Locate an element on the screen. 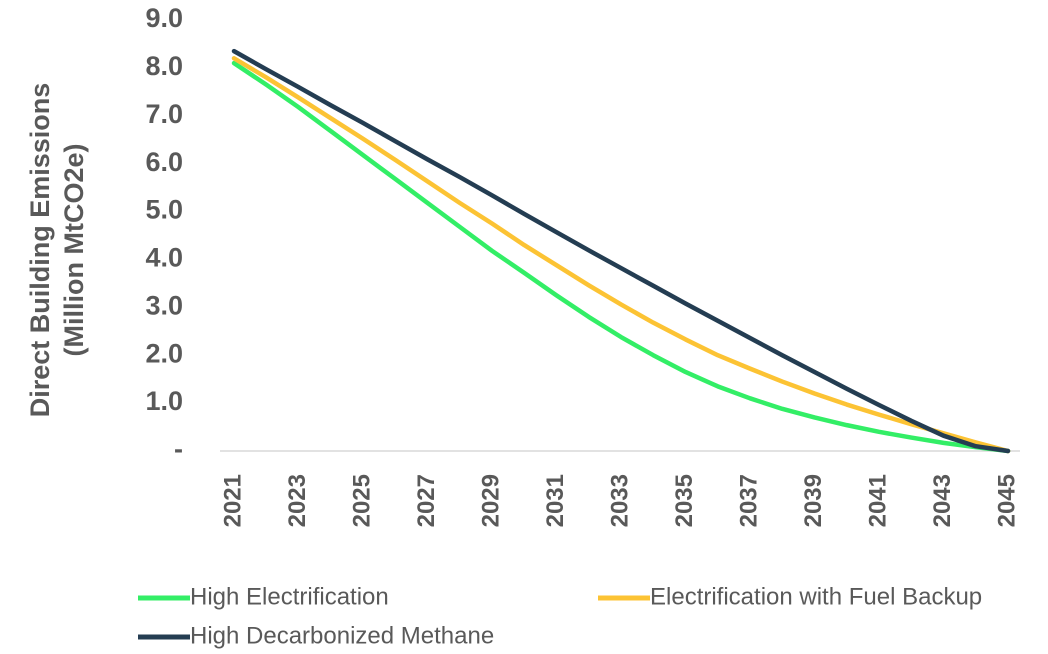 This screenshot has width=1048, height=654. x-tick-label: 2029 is located at coordinates (490, 500).